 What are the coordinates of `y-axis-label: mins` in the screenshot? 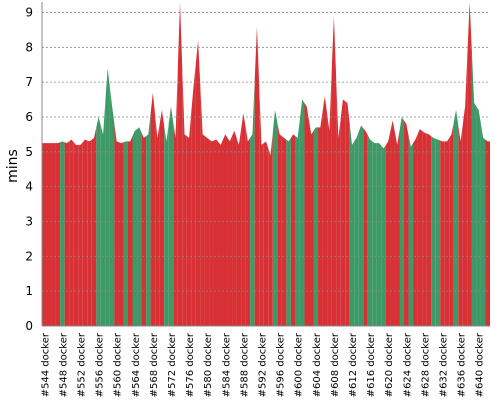 It's located at (13, 166).